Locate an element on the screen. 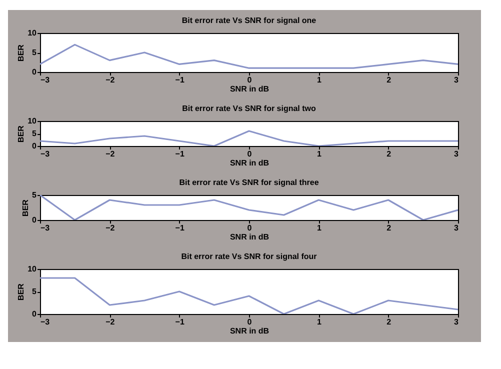 This screenshot has width=501, height=369. chart-title: Bit error rate Vs SNR for signal three is located at coordinates (249, 182).